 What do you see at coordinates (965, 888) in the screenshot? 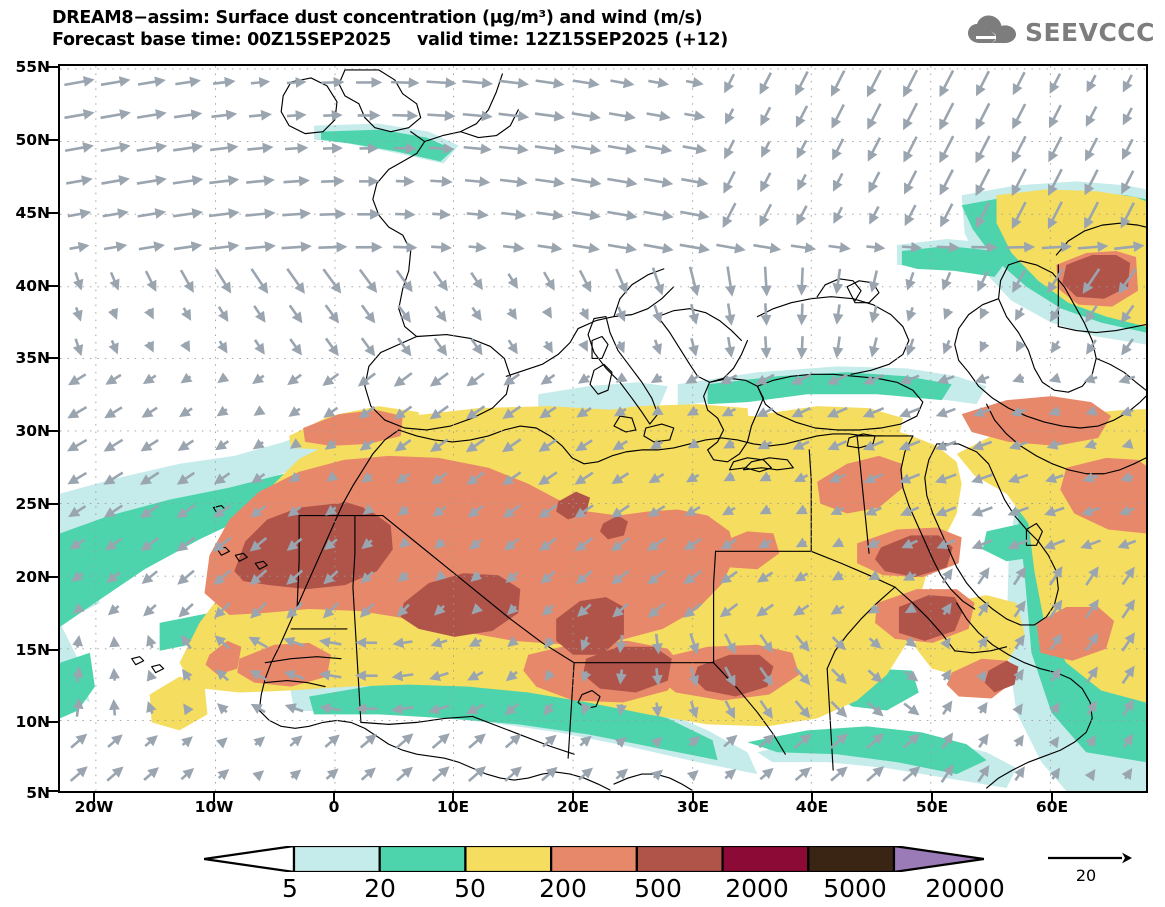
I see `colorbar-label-20000: 20000` at bounding box center [965, 888].